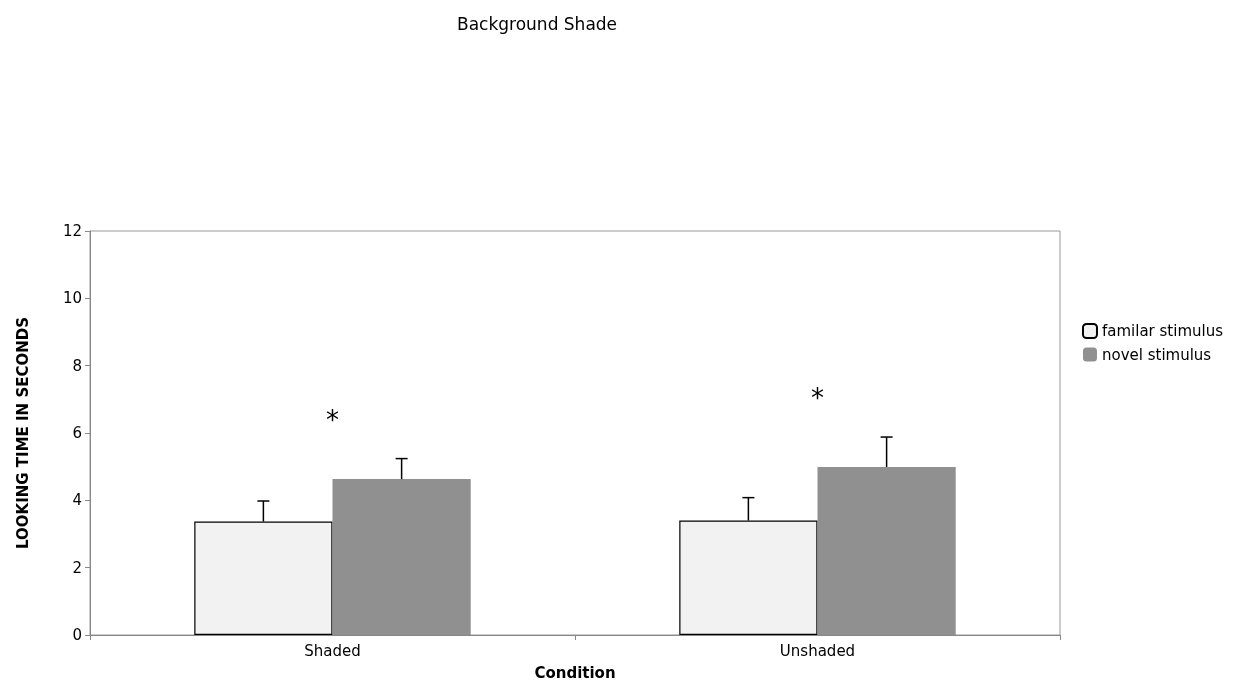 The image size is (1244, 685). Describe the element at coordinates (72, 231) in the screenshot. I see `y-tick-label: 12` at that location.